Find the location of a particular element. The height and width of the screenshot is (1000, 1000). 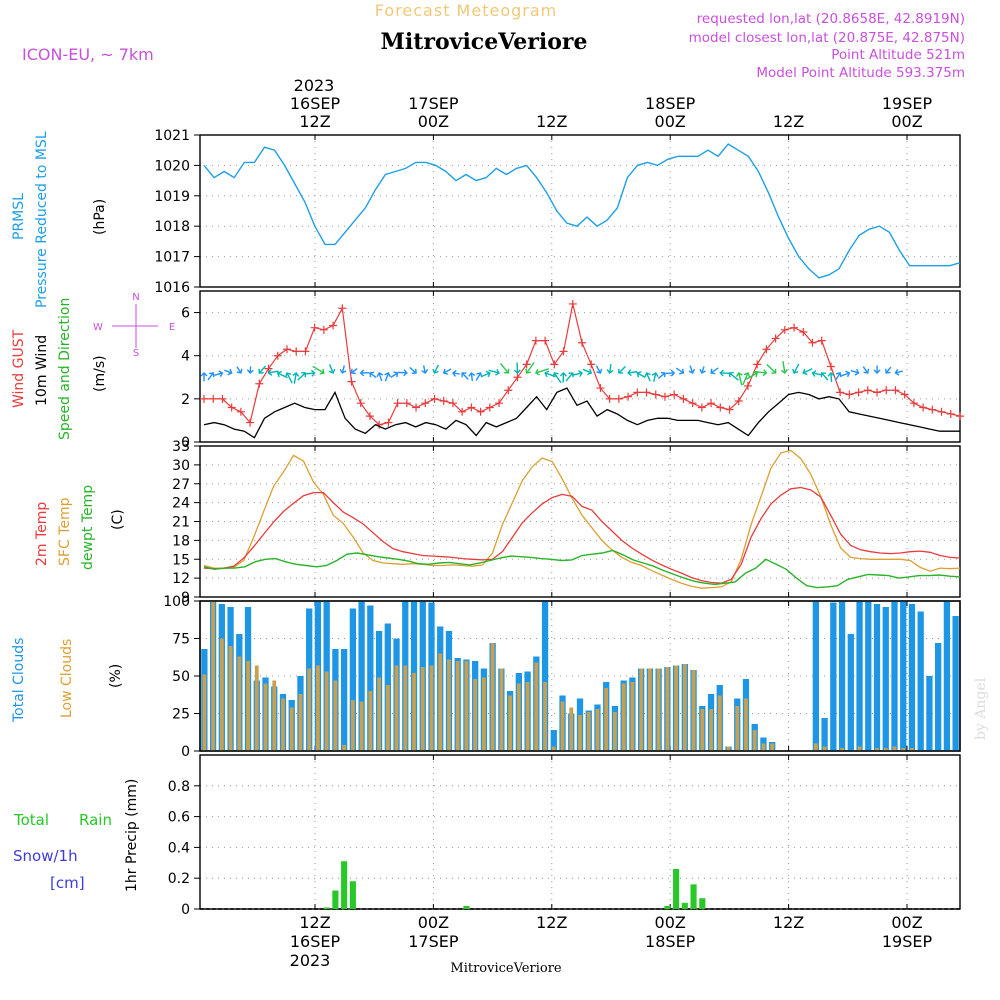

y-tick-label: 4 is located at coordinates (185, 357).